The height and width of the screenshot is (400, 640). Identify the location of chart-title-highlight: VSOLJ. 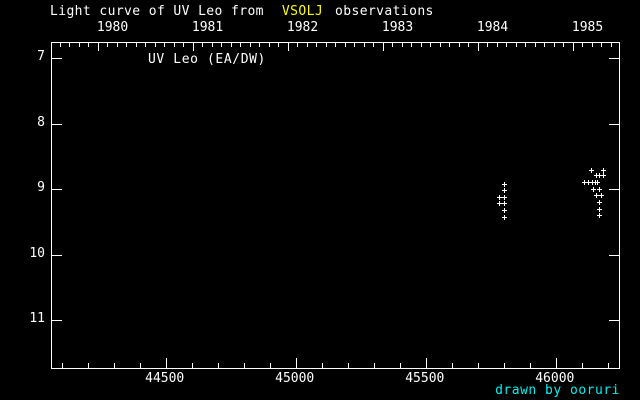
(302, 11).